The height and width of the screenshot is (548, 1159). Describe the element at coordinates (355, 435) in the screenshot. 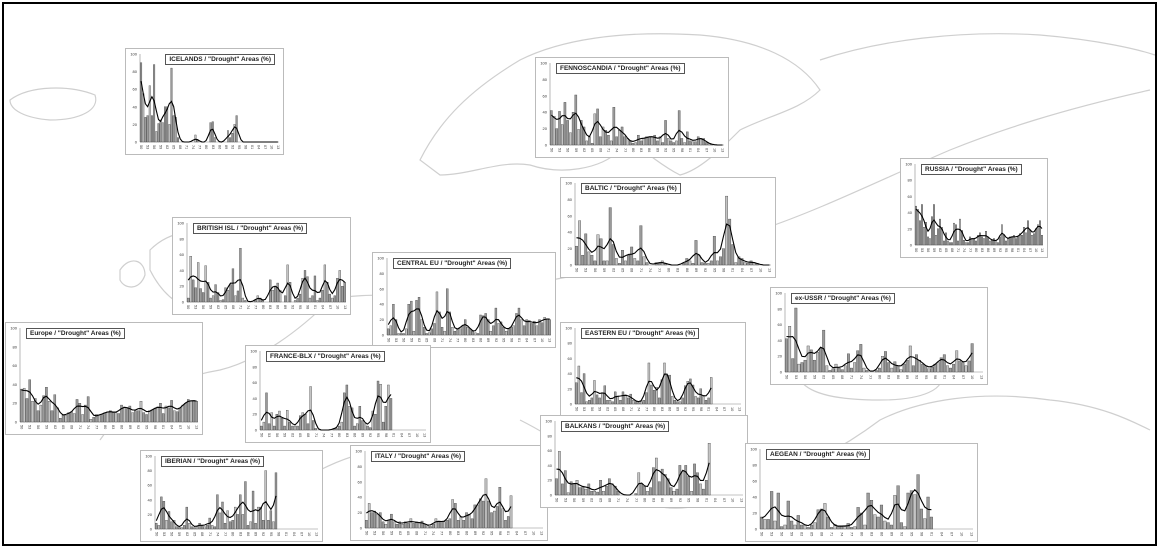

I see `x-tick-label: 86` at that location.